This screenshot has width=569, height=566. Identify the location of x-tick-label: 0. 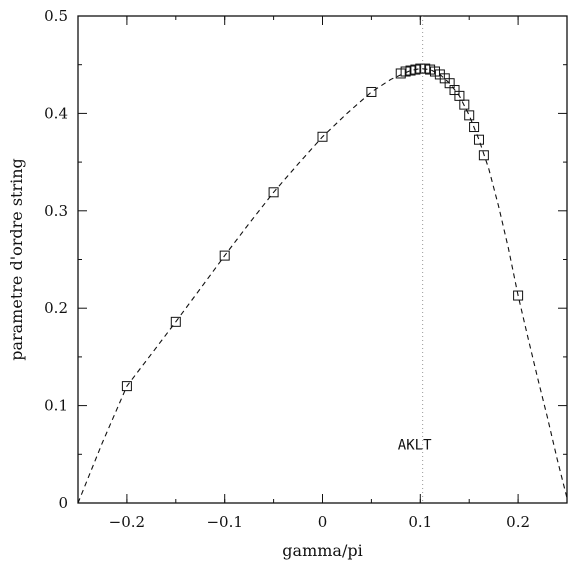
(323, 522).